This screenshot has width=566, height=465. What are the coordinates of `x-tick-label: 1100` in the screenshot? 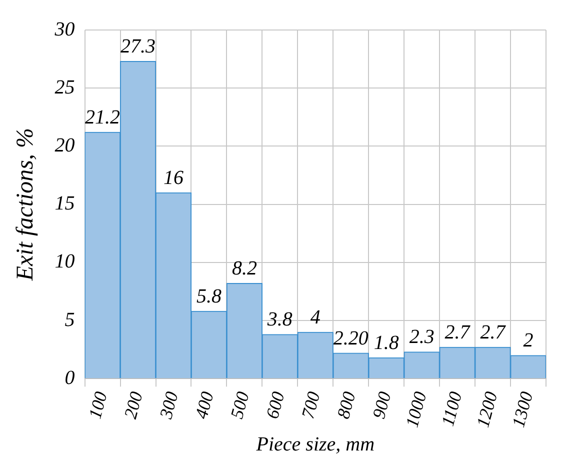 It's located at (451, 409).